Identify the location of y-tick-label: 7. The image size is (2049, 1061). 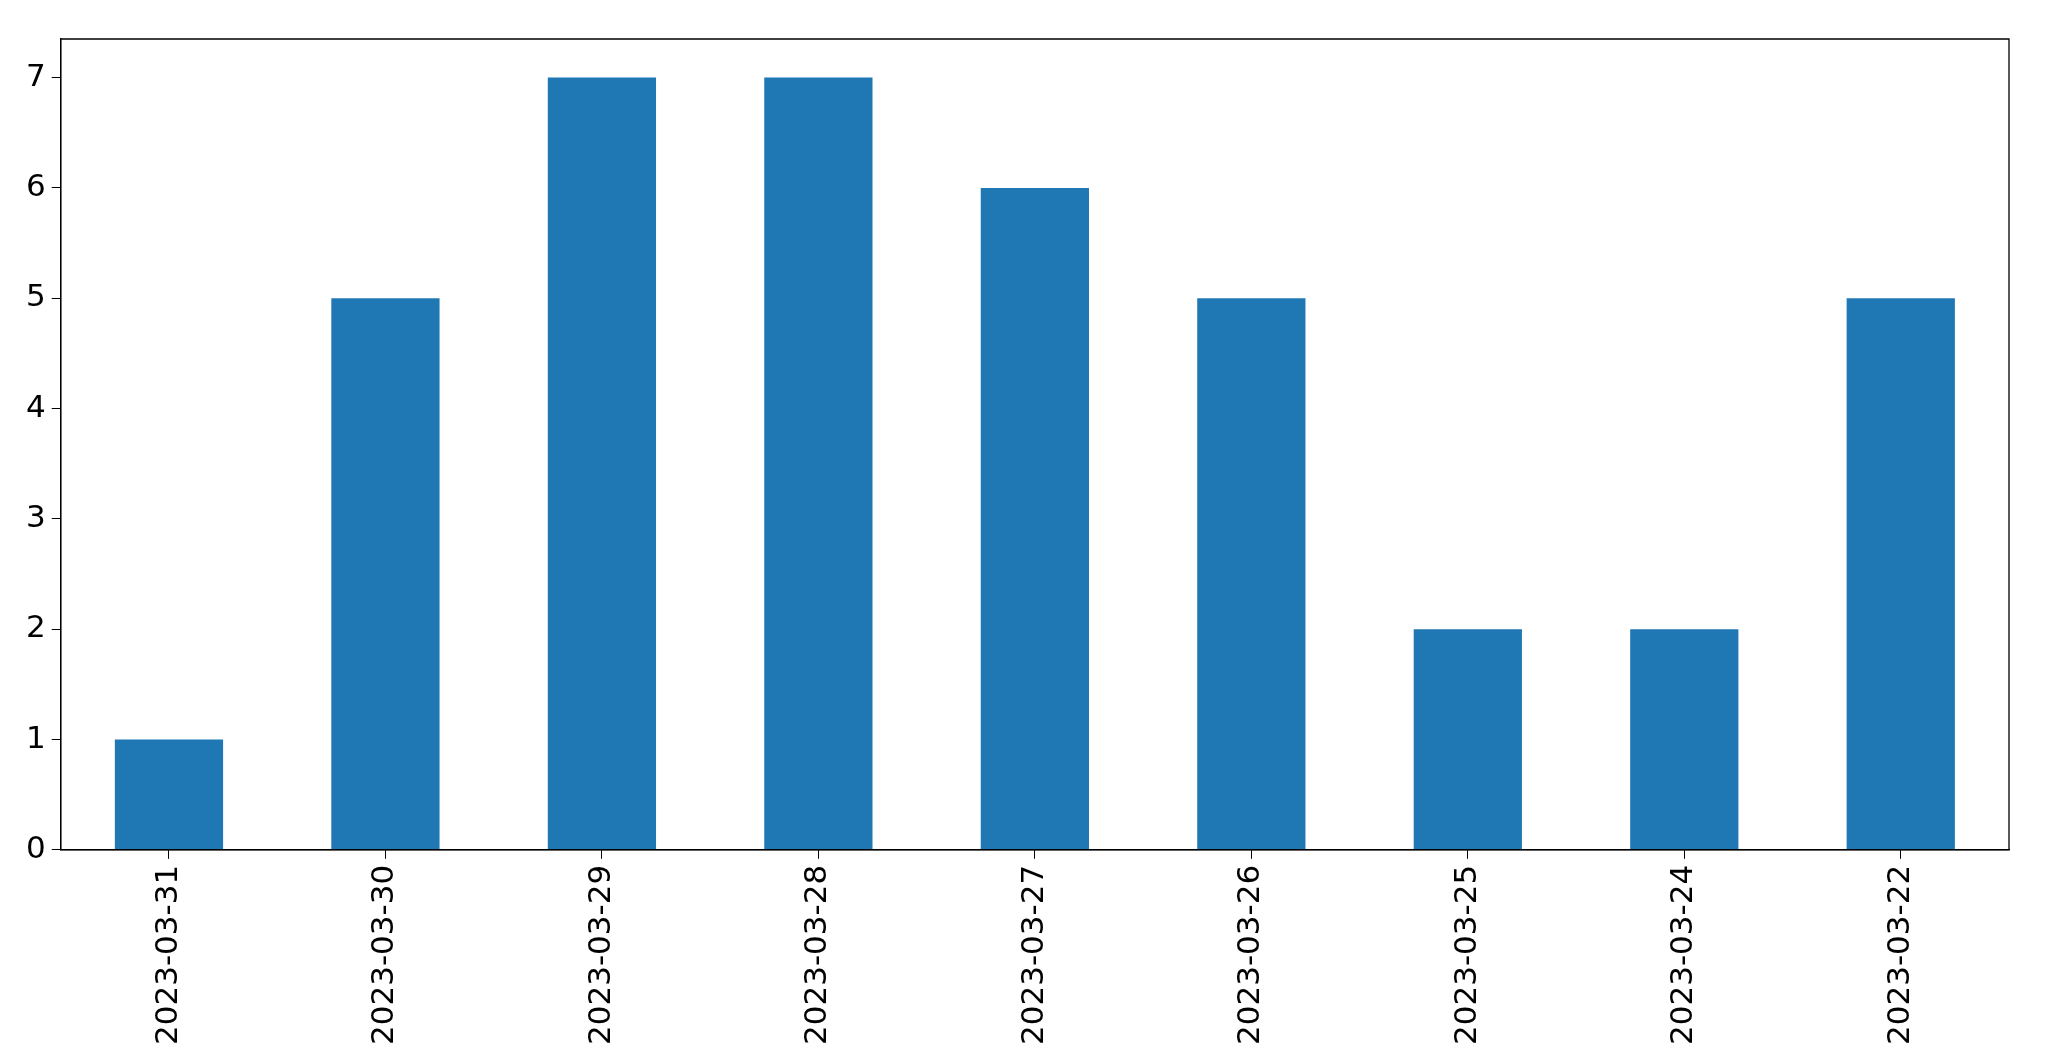
(35, 74).